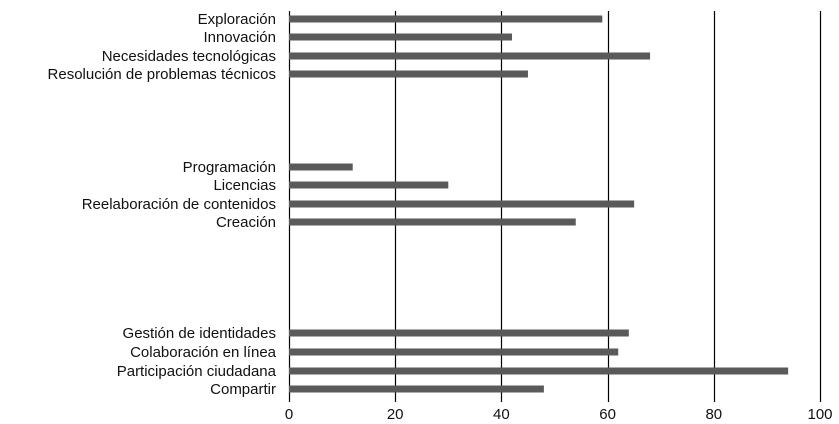 Image resolution: width=839 pixels, height=424 pixels. Describe the element at coordinates (244, 185) in the screenshot. I see `category-label: Licencias` at that location.